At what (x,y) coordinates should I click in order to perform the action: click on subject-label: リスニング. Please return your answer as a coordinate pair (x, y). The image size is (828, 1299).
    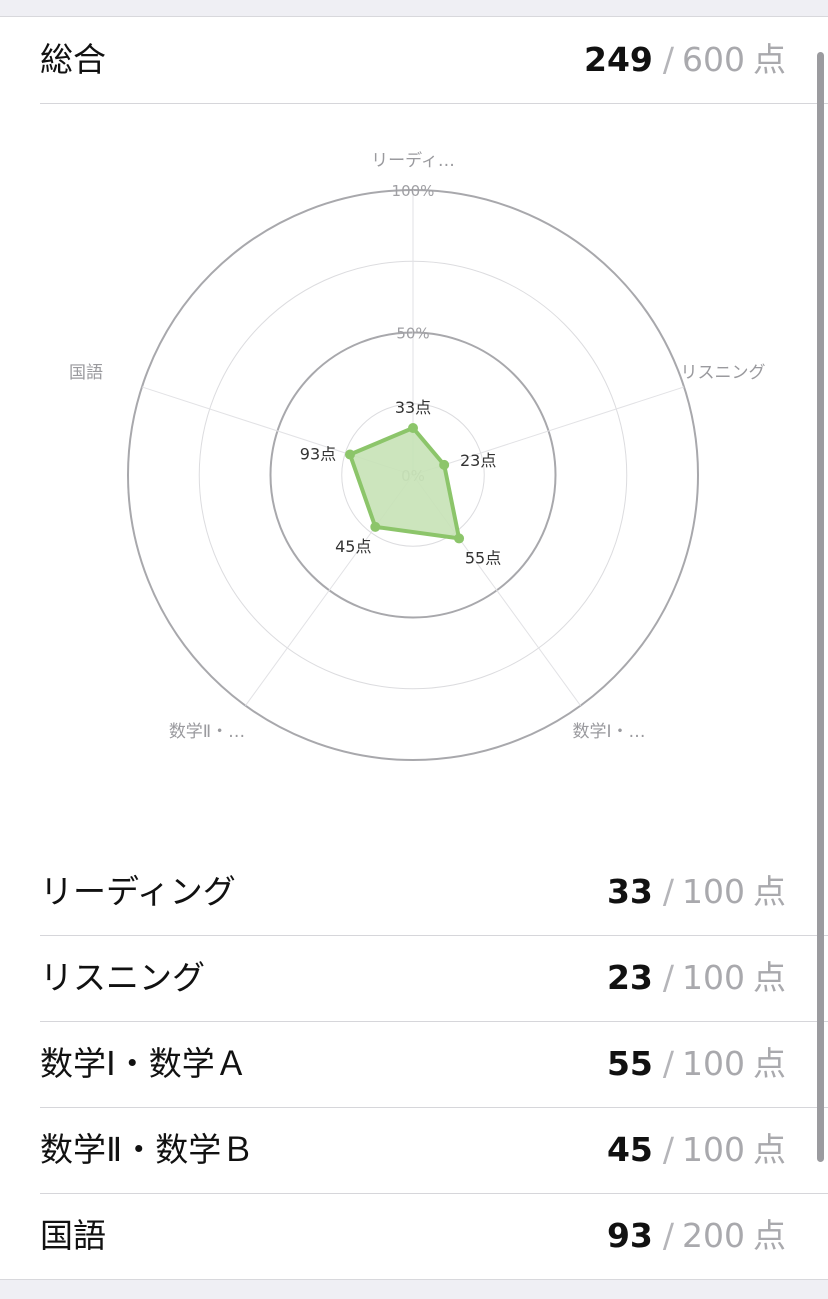
    Looking at the image, I should click on (122, 977).